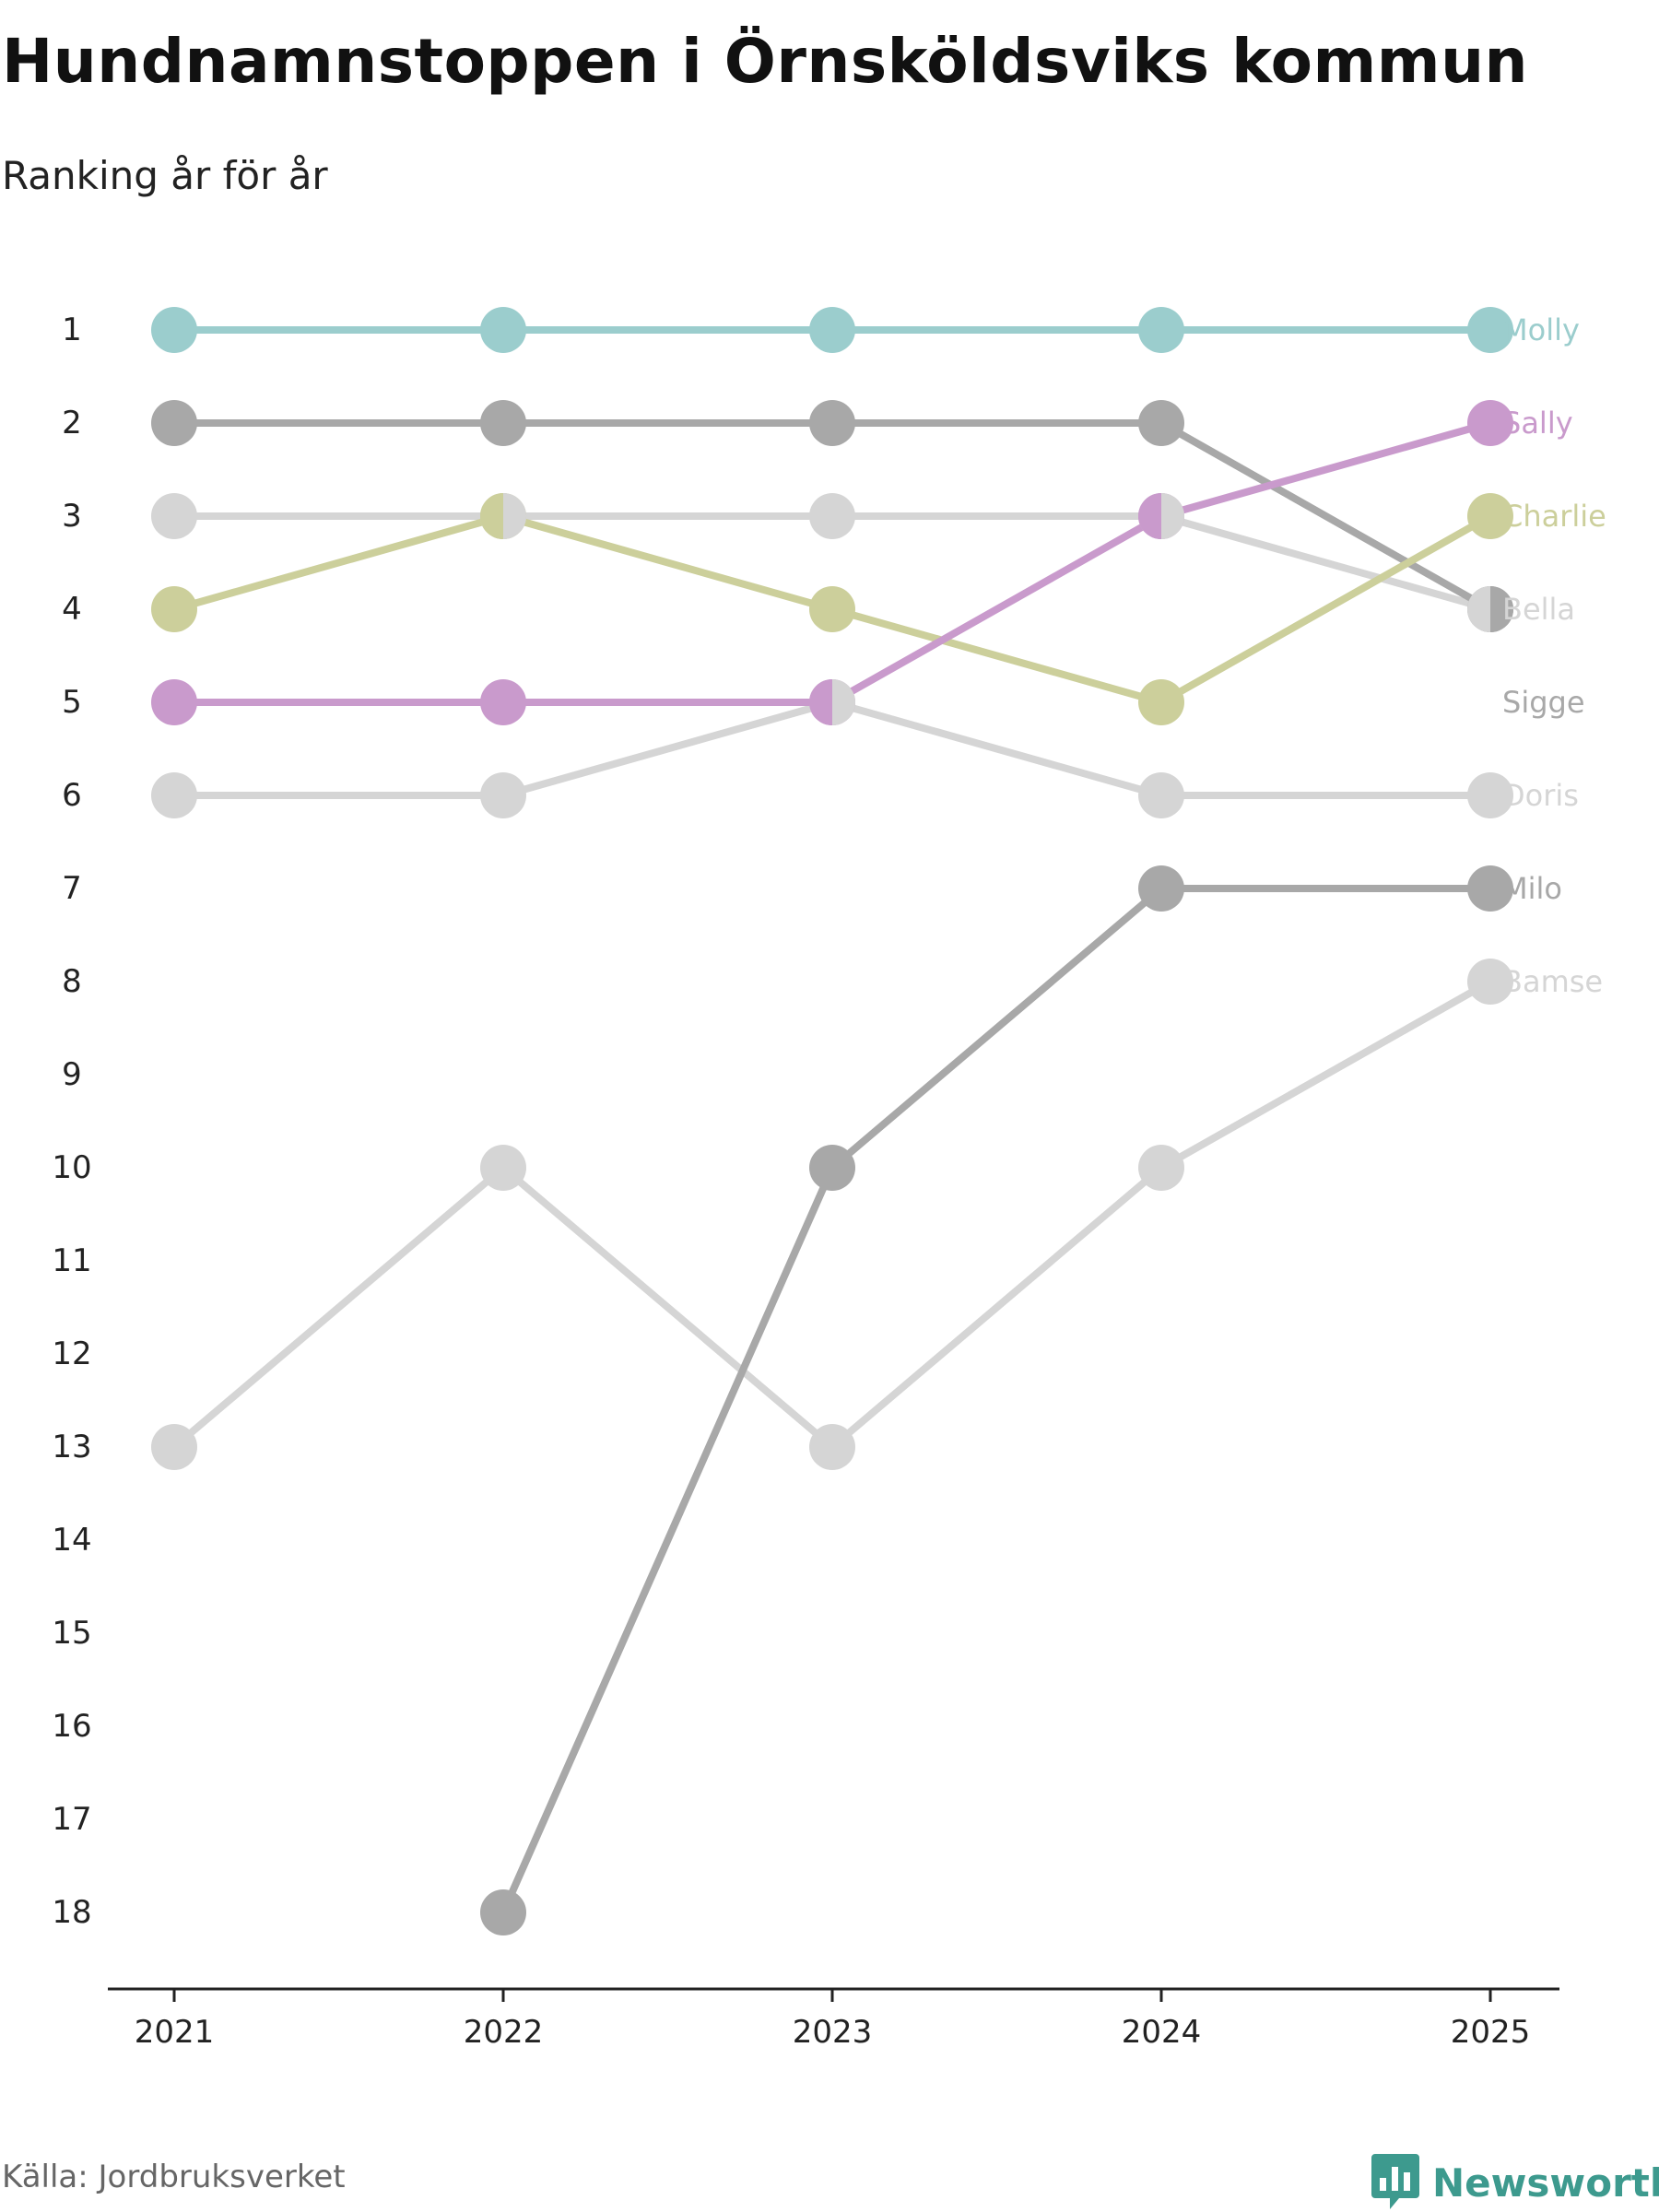 The width and height of the screenshot is (1659, 2212). What do you see at coordinates (175, 2032) in the screenshot?
I see `x-tick-label: 2021` at bounding box center [175, 2032].